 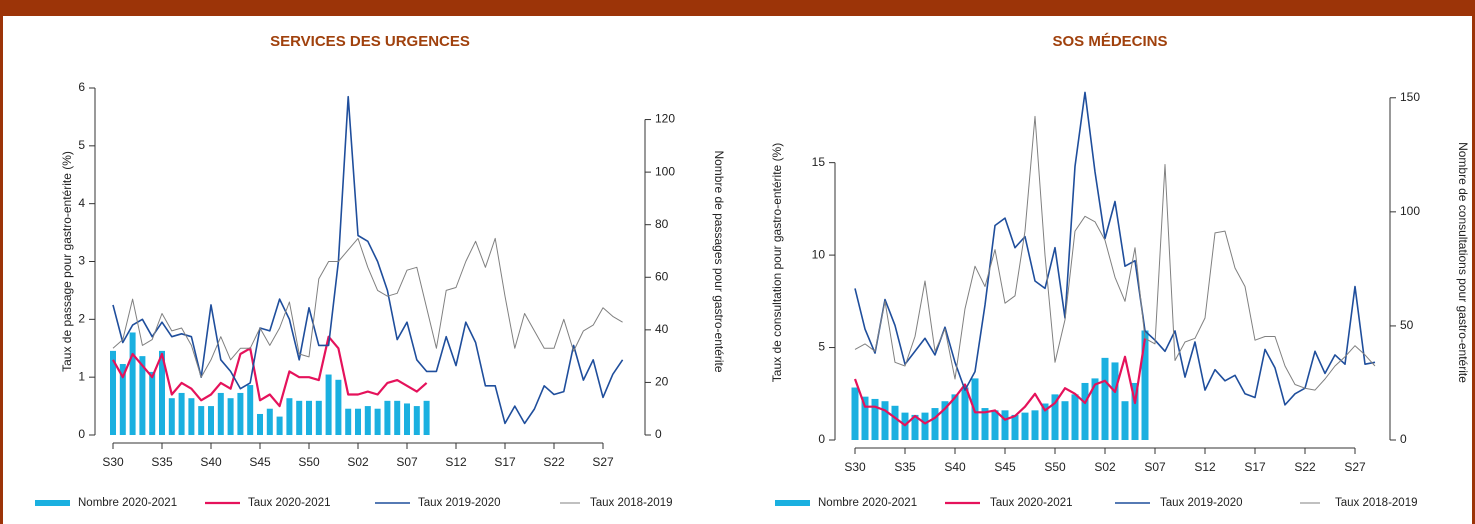 I want to click on x-tick-label: S17, so click(x=1255, y=467).